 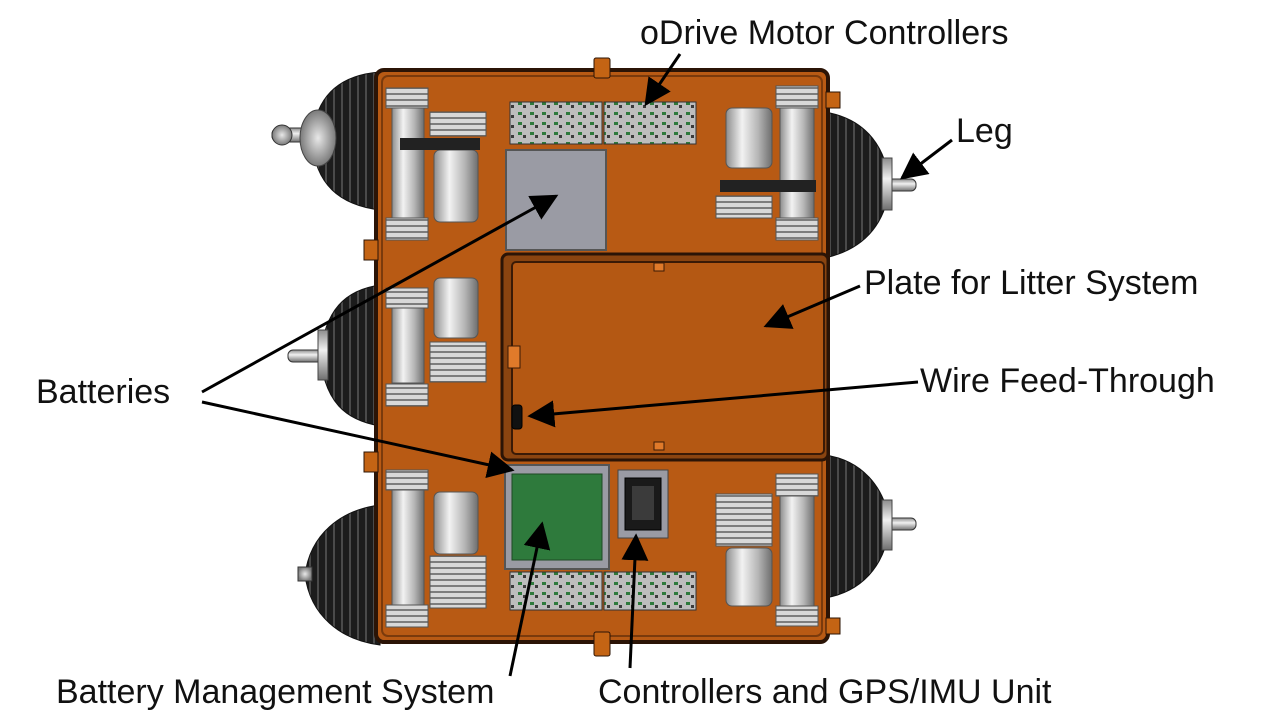 What do you see at coordinates (456, 186) in the screenshot?
I see `motor-fl` at bounding box center [456, 186].